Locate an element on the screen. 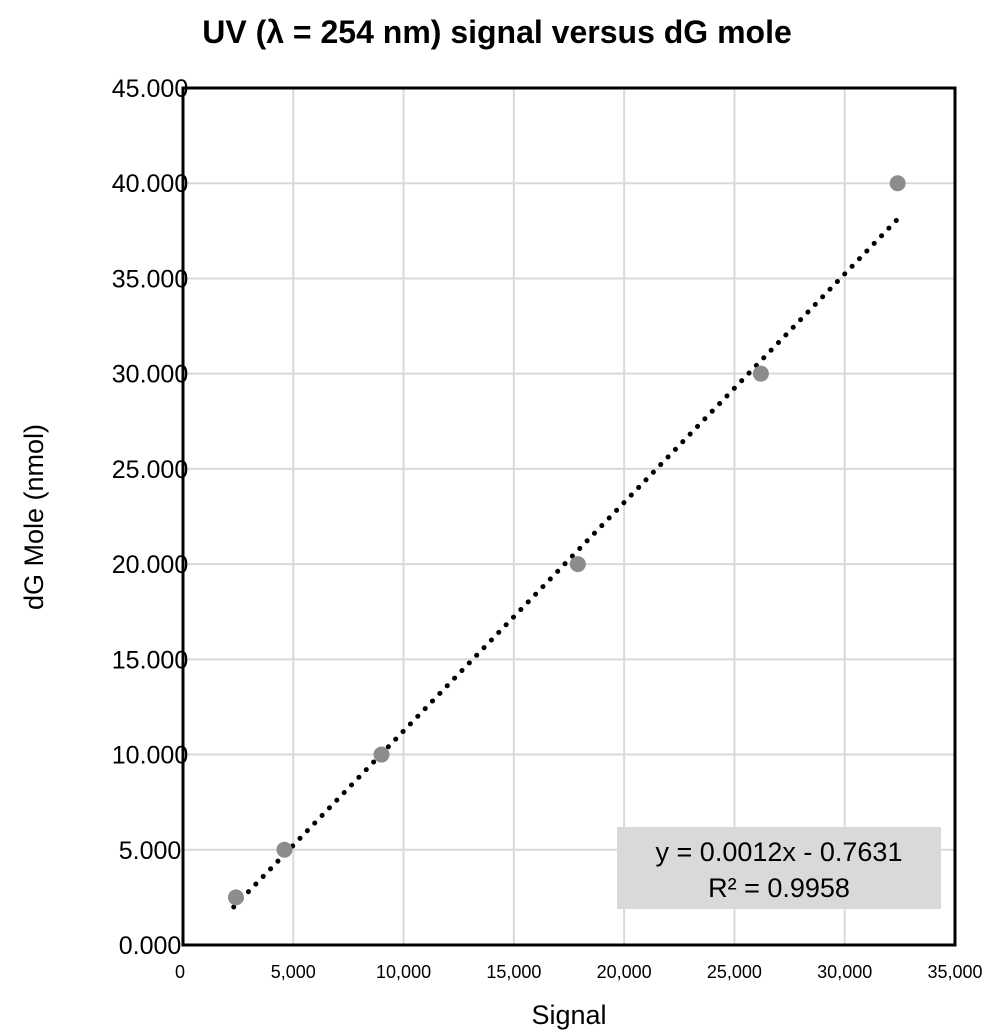 The height and width of the screenshot is (1032, 989). trendline-equation-box: y = 0.0012x - 0.7631 R² = 0.9958 is located at coordinates (779, 868).